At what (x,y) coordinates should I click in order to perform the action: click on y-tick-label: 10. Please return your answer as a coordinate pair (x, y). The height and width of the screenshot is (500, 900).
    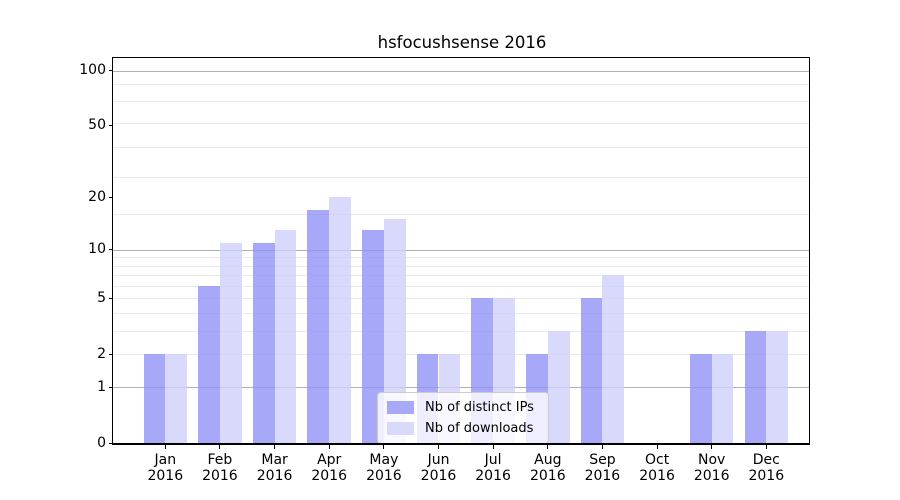
    Looking at the image, I should click on (97, 249).